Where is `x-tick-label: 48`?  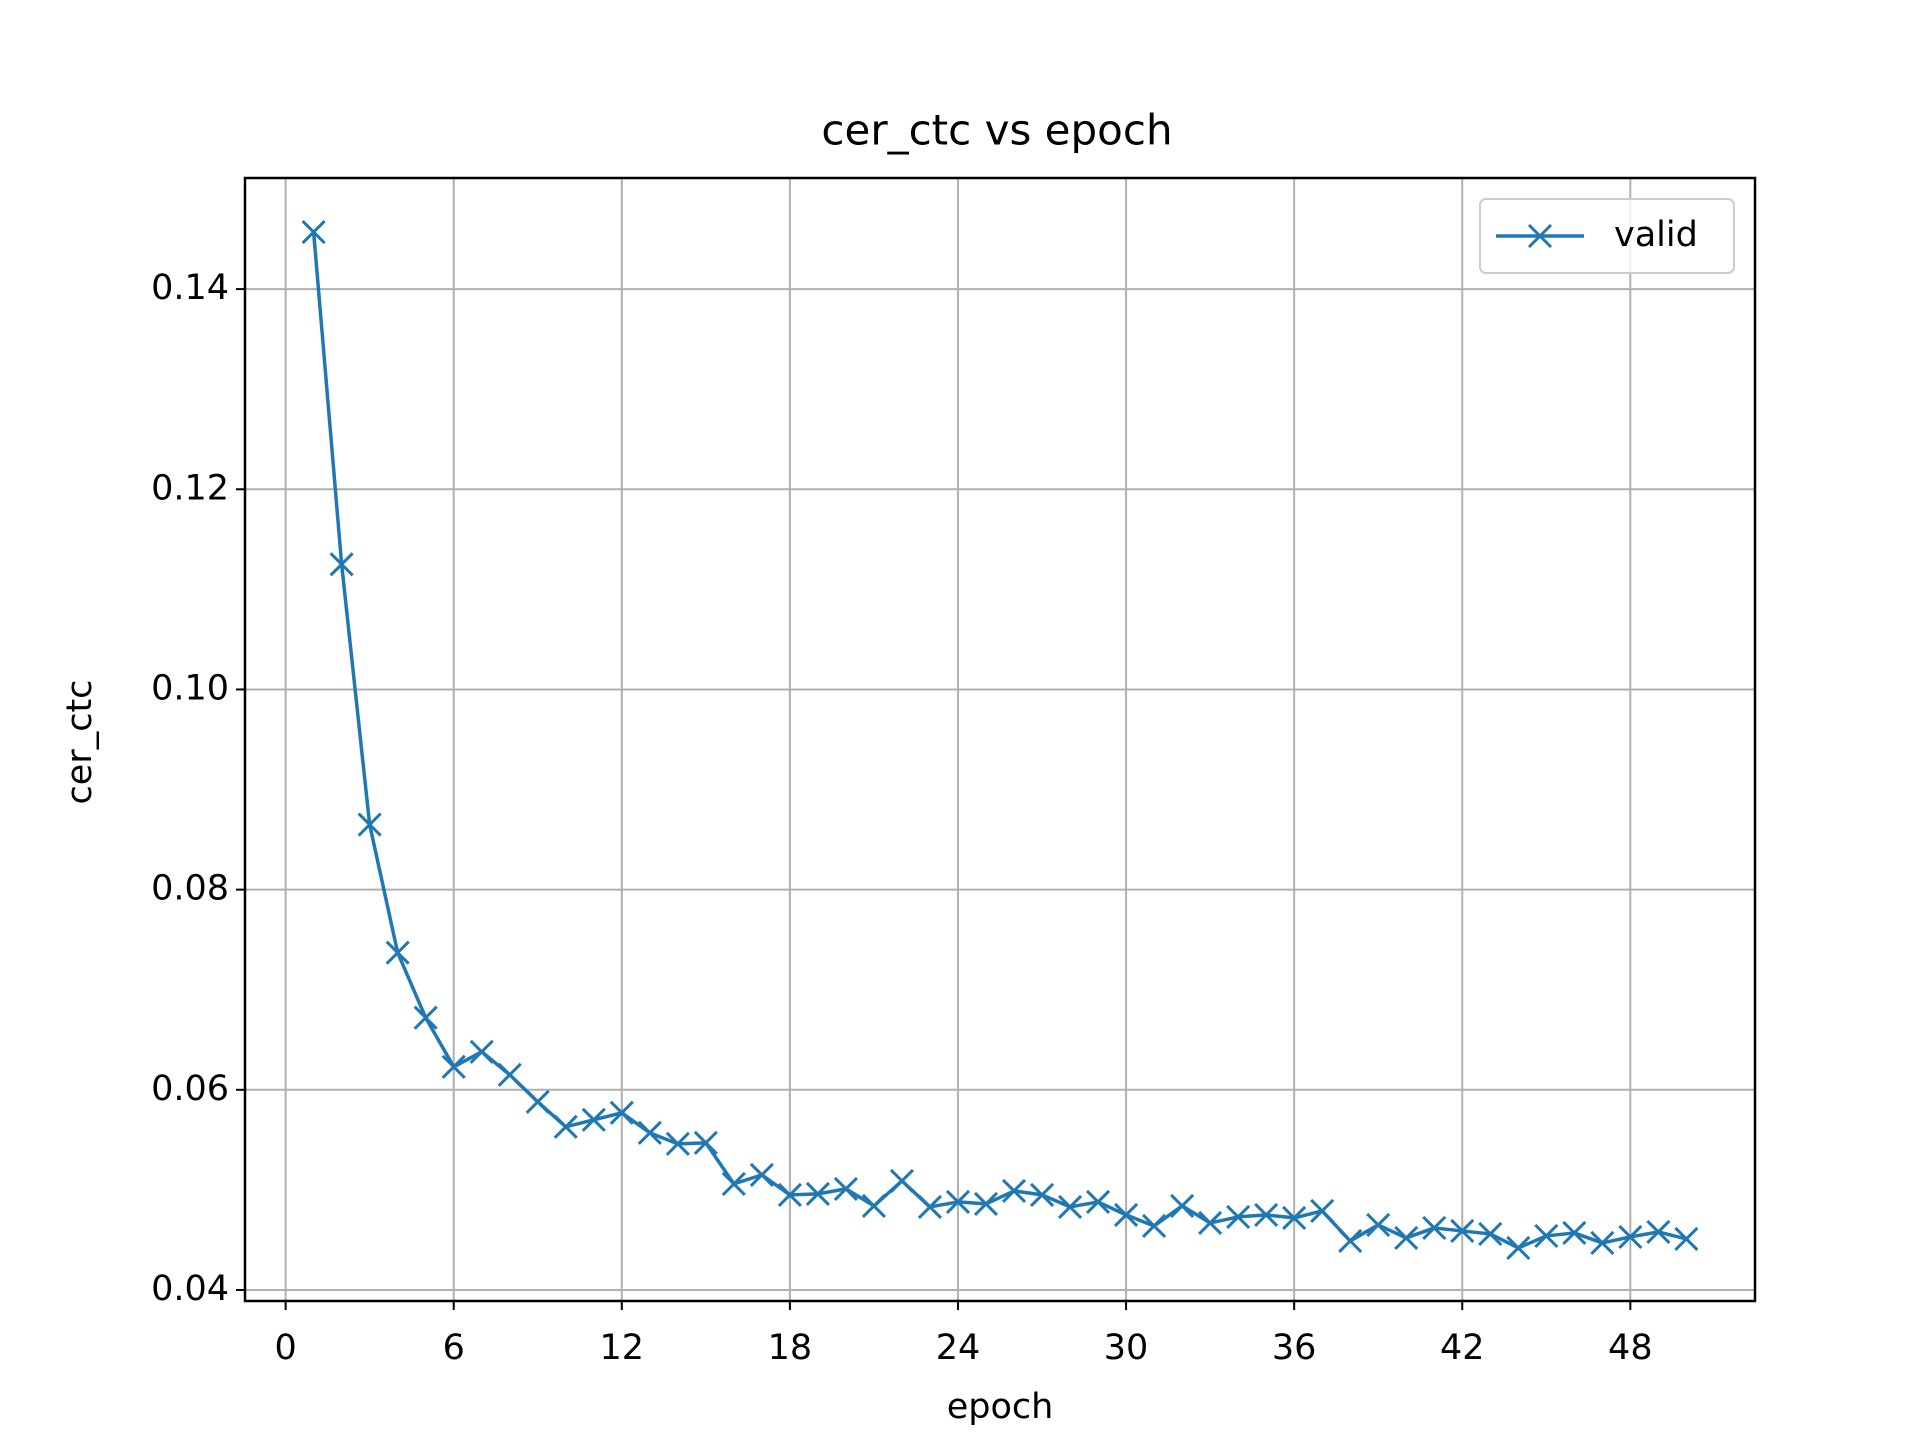
x-tick-label: 48 is located at coordinates (1630, 1348).